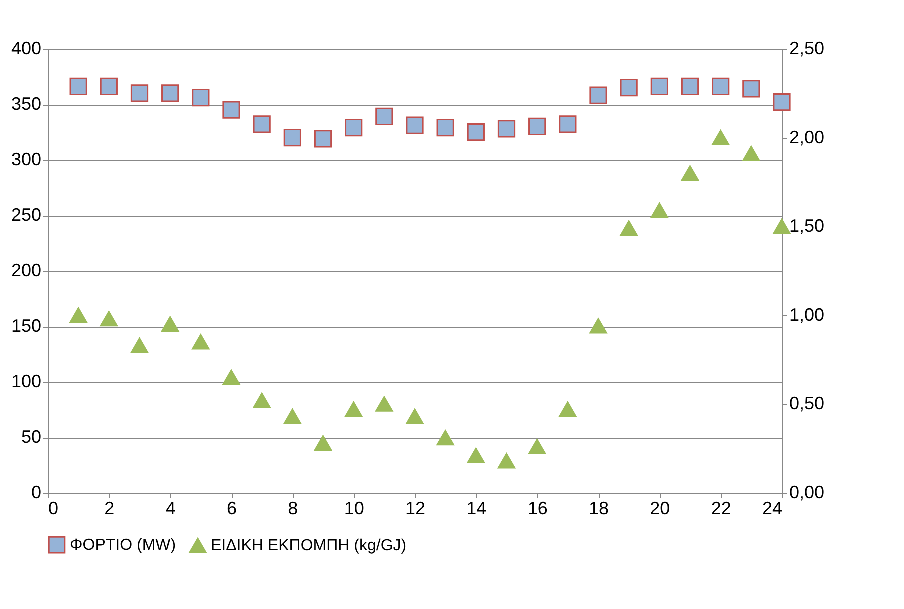 This screenshot has width=904, height=609. Describe the element at coordinates (415, 508) in the screenshot. I see `x-tick-label: 12` at that location.